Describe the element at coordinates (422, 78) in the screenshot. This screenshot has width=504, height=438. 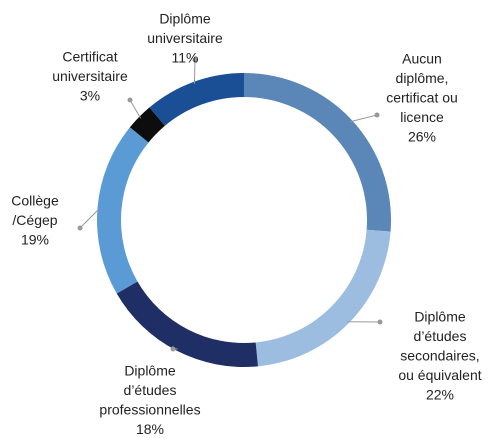
I see `segment-label: diplôme,` at that location.